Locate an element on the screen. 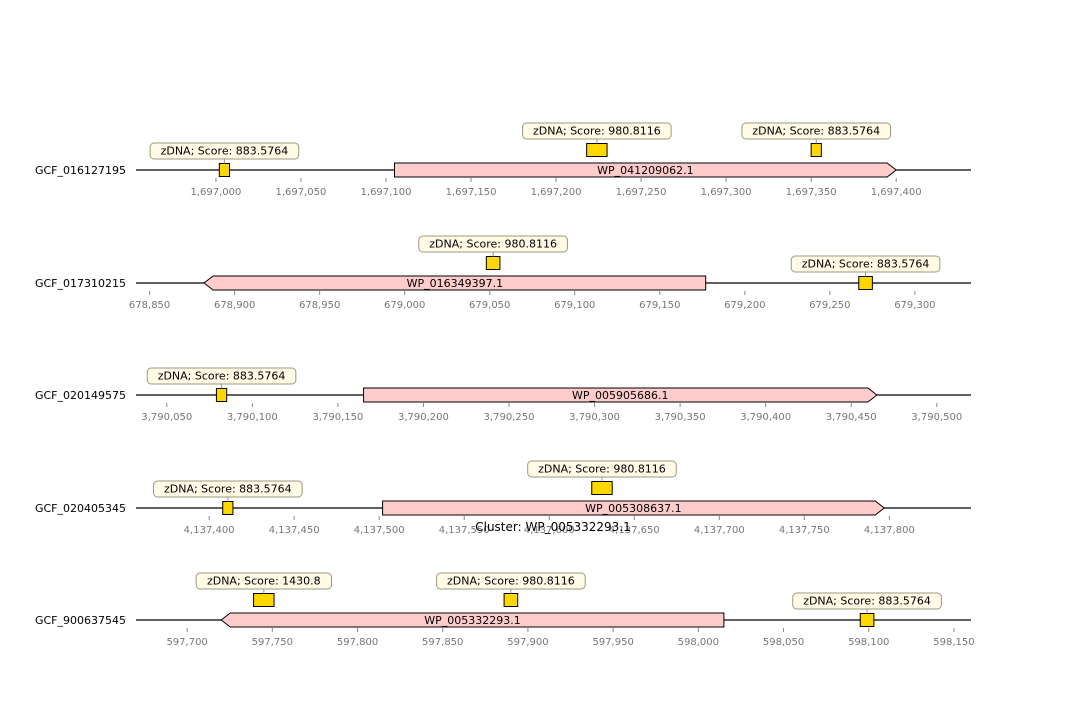 The height and width of the screenshot is (720, 1080). tick-label: 598,100 is located at coordinates (868, 642).